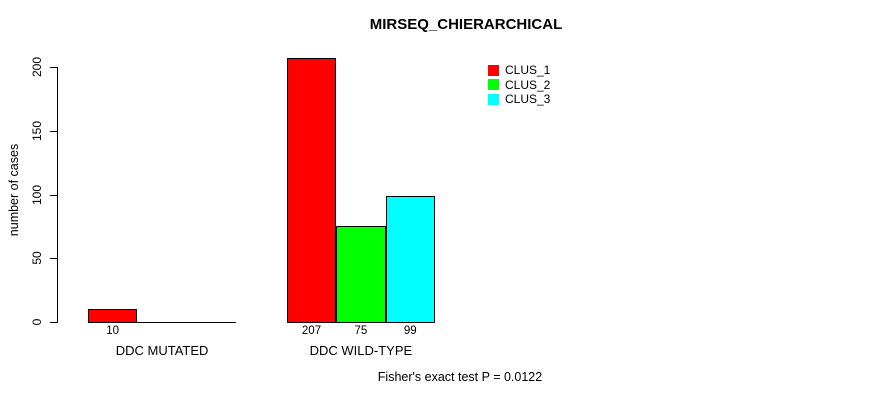  I want to click on group-baseline, so click(162, 322).